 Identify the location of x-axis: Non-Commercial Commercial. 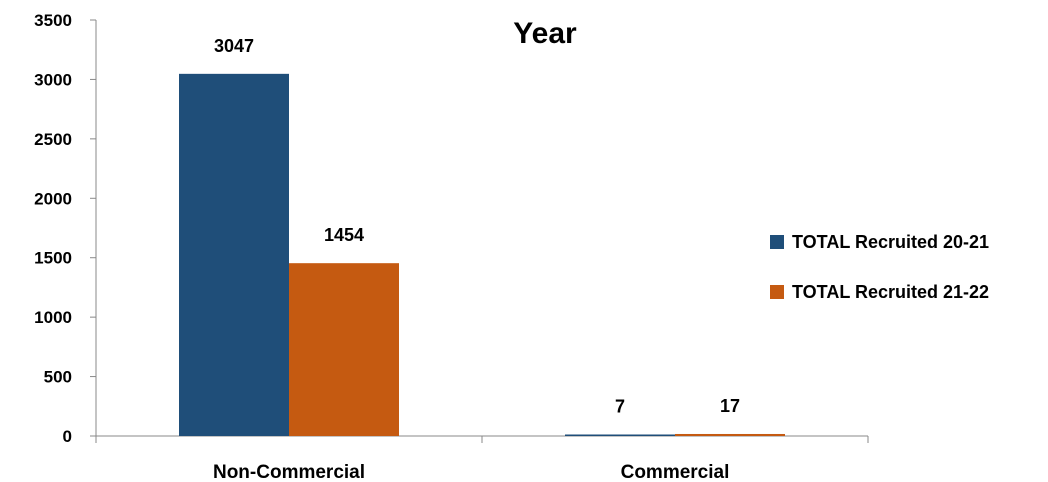
(482, 458).